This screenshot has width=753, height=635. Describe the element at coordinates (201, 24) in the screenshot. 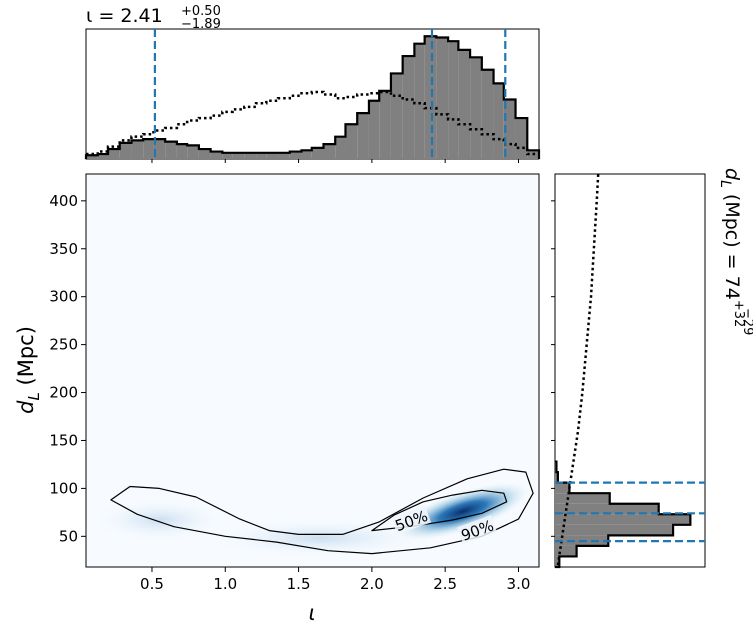

I see `top-title-sub: −1.89` at that location.